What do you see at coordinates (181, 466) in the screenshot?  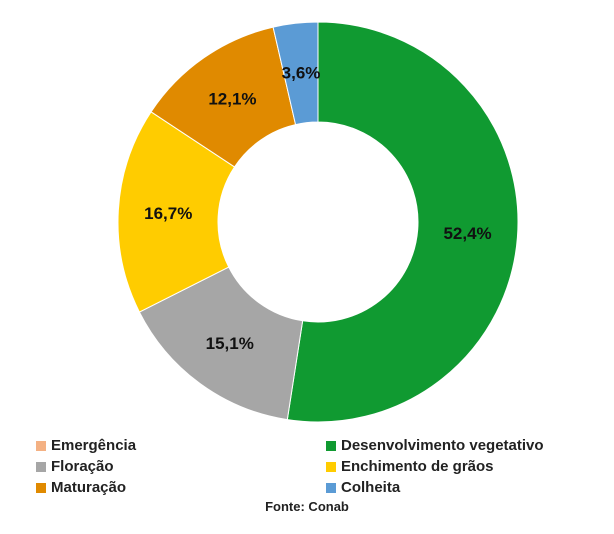 I see `legend-item-floracao: Floração` at bounding box center [181, 466].